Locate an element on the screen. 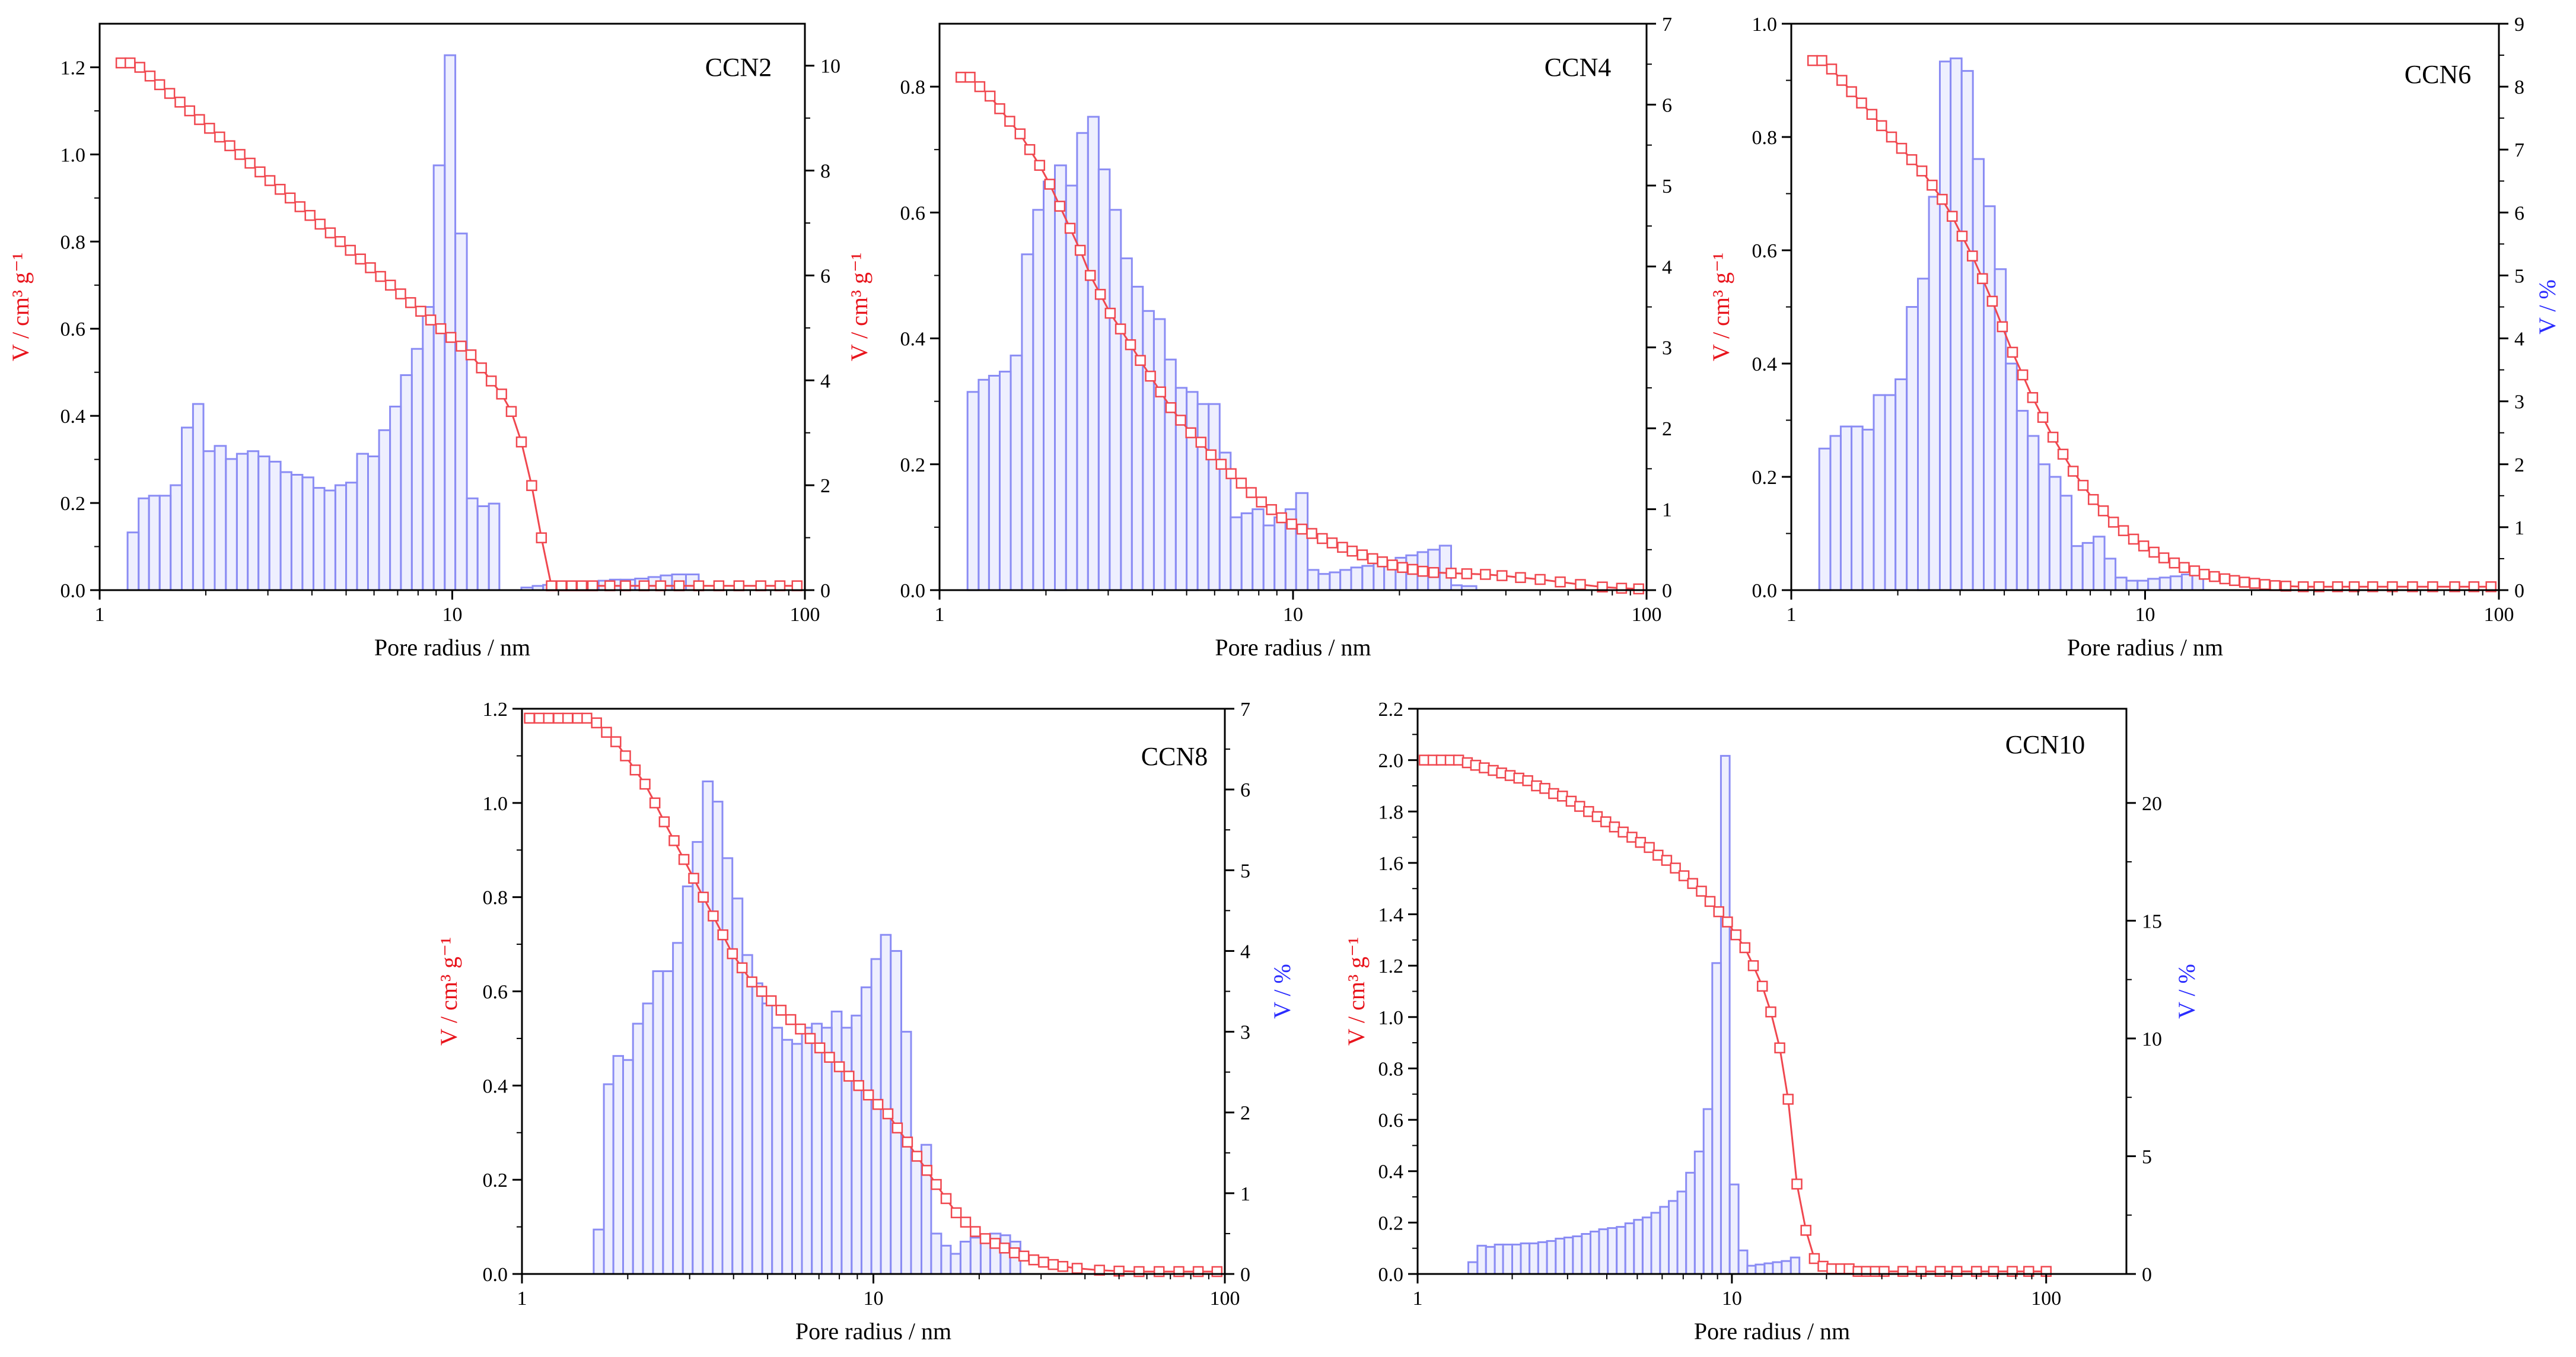  y-right-tick-label: 6 is located at coordinates (2519, 213).